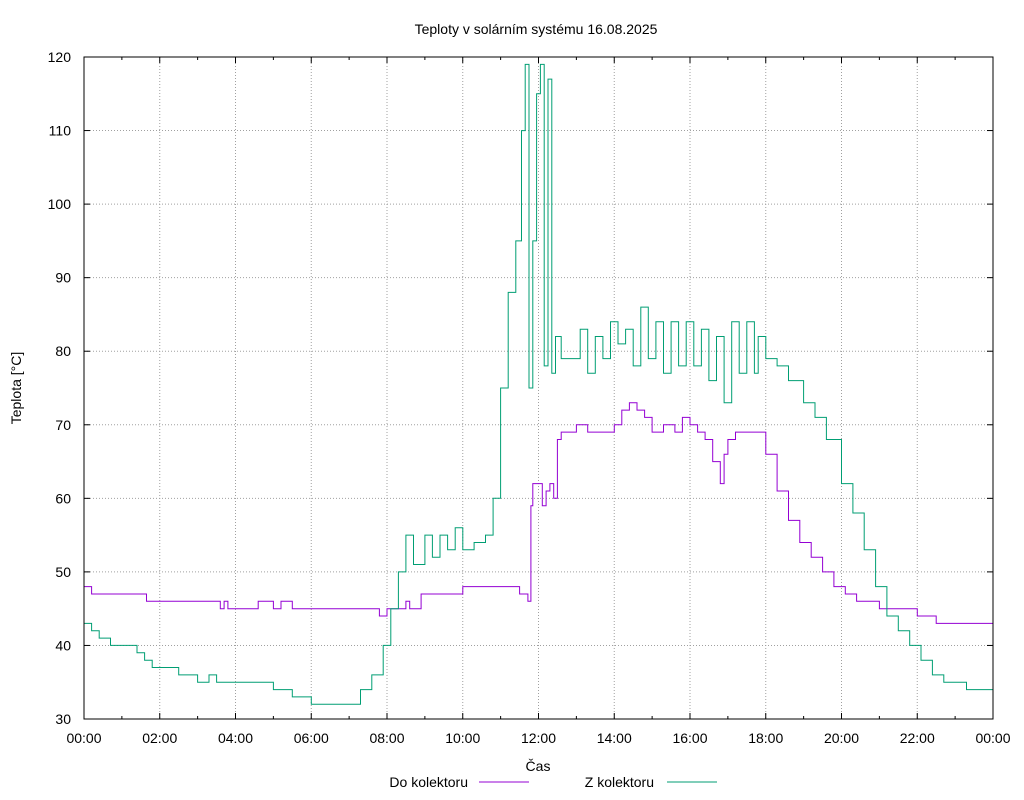  Describe the element at coordinates (60, 131) in the screenshot. I see `y-tick-label: 110` at that location.